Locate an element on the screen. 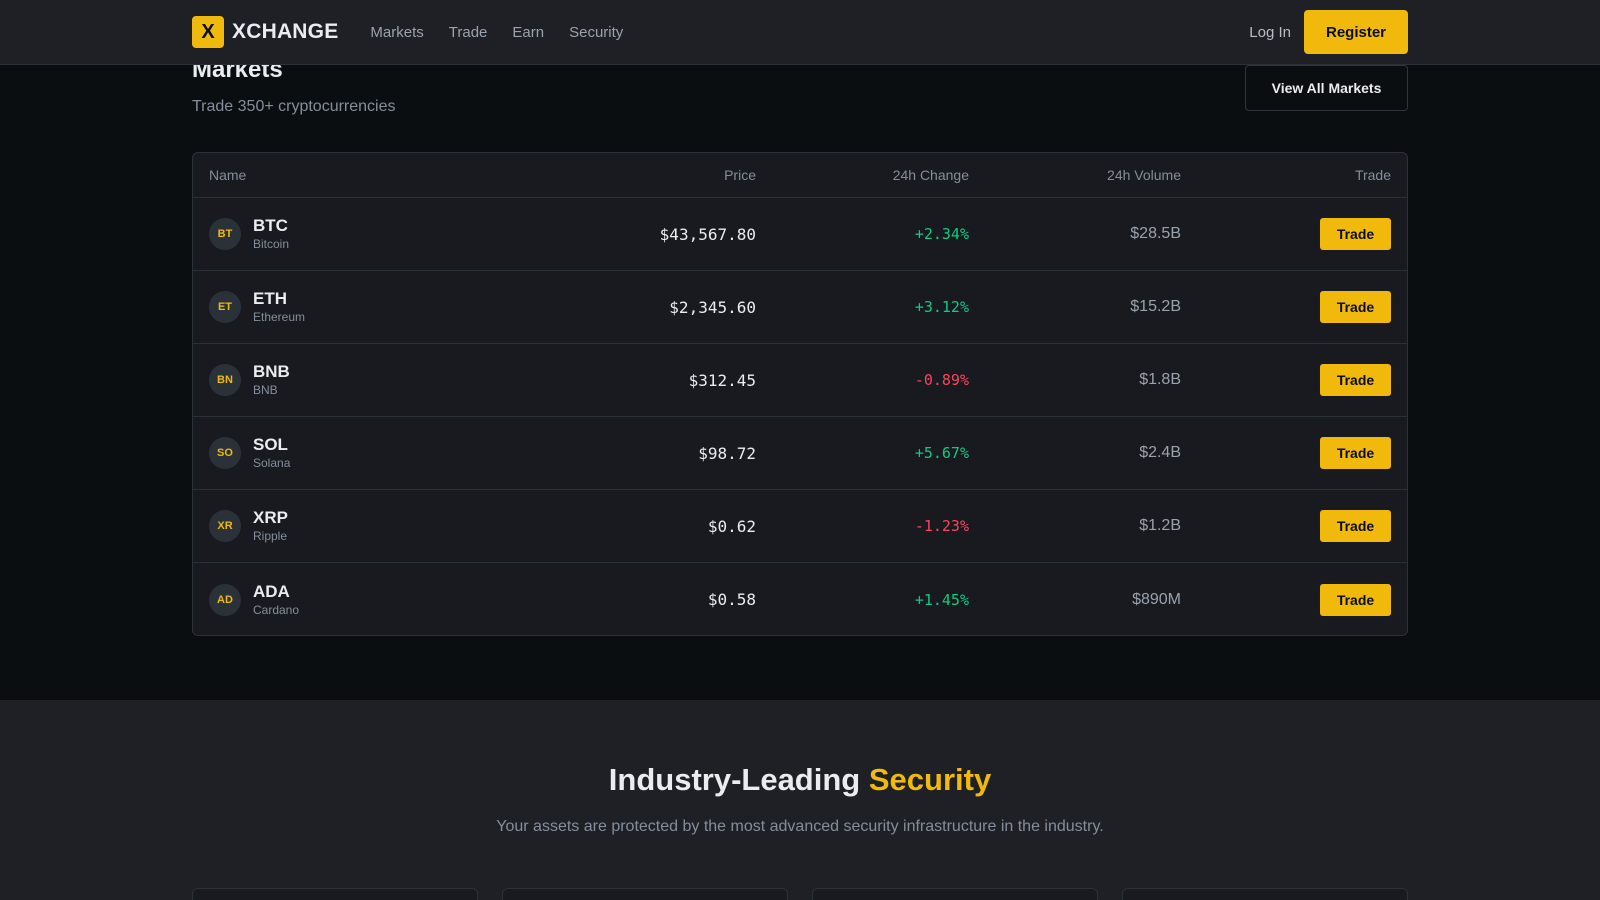 This screenshot has height=900, width=1600. xrp-coin-icon: XR is located at coordinates (225, 526).